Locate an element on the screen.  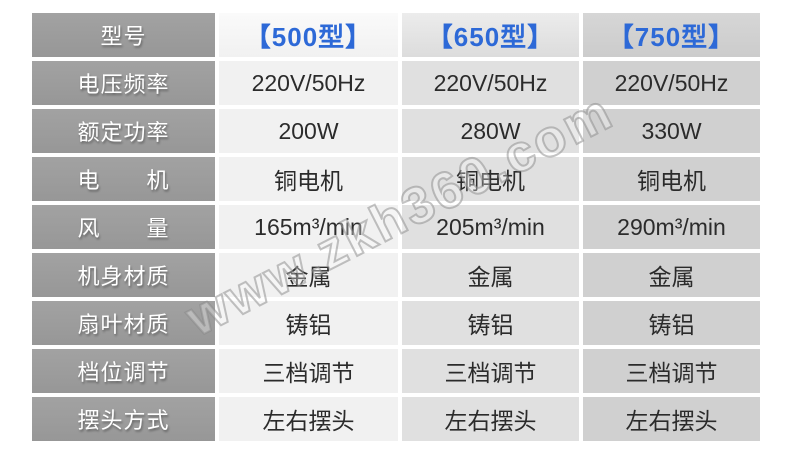
value-body-material-650: 金属 is located at coordinates (490, 275).